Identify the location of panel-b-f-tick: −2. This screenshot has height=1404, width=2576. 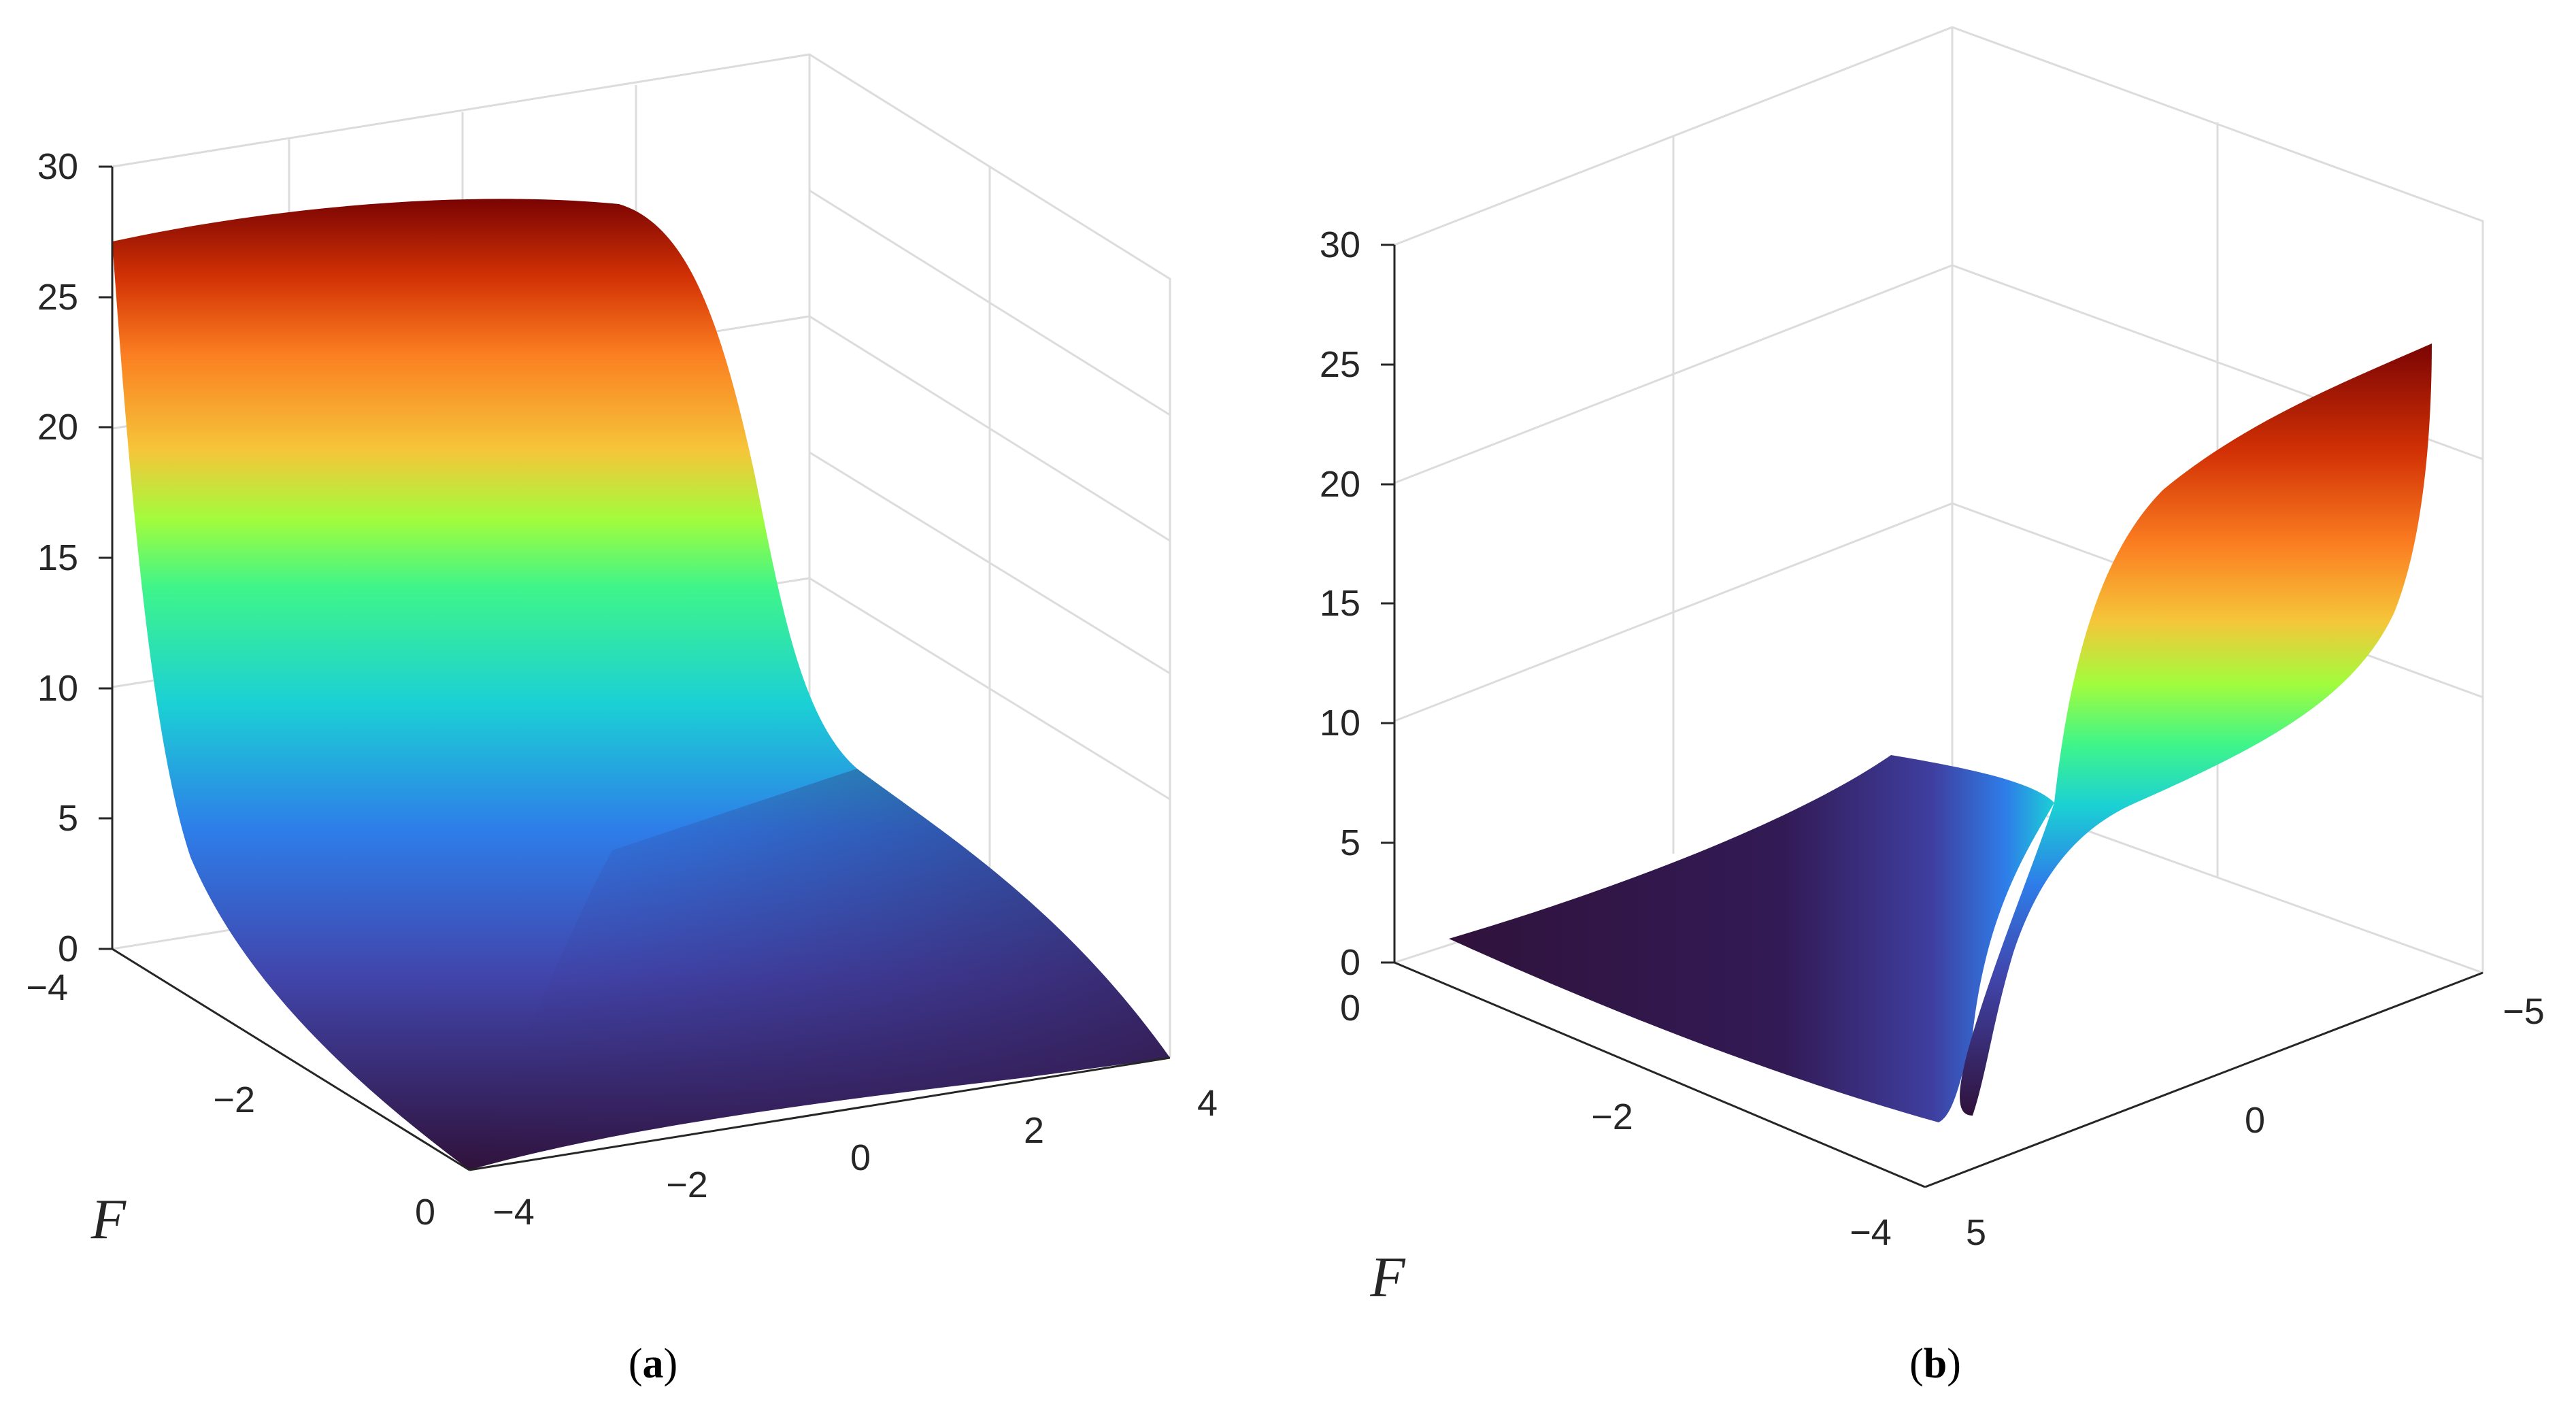
(1612, 1117).